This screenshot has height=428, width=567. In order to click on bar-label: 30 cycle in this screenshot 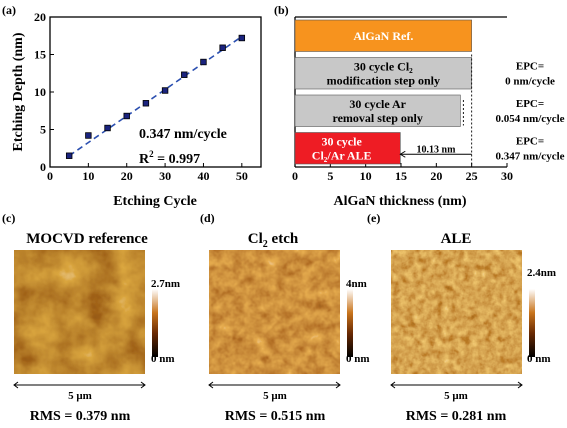, I will do `click(341, 141)`.